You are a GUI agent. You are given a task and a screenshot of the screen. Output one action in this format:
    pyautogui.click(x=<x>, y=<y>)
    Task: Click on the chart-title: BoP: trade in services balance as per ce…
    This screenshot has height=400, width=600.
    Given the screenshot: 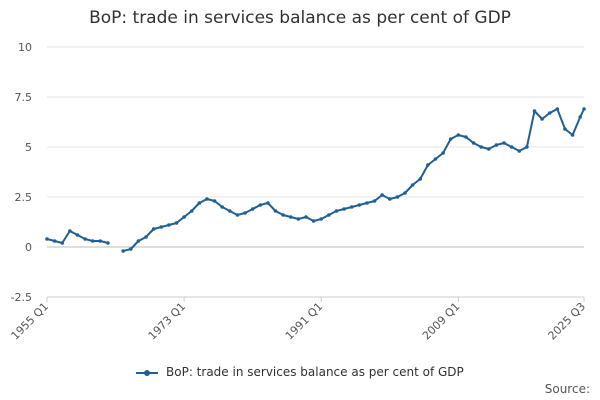 What is the action you would take?
    pyautogui.click(x=300, y=18)
    